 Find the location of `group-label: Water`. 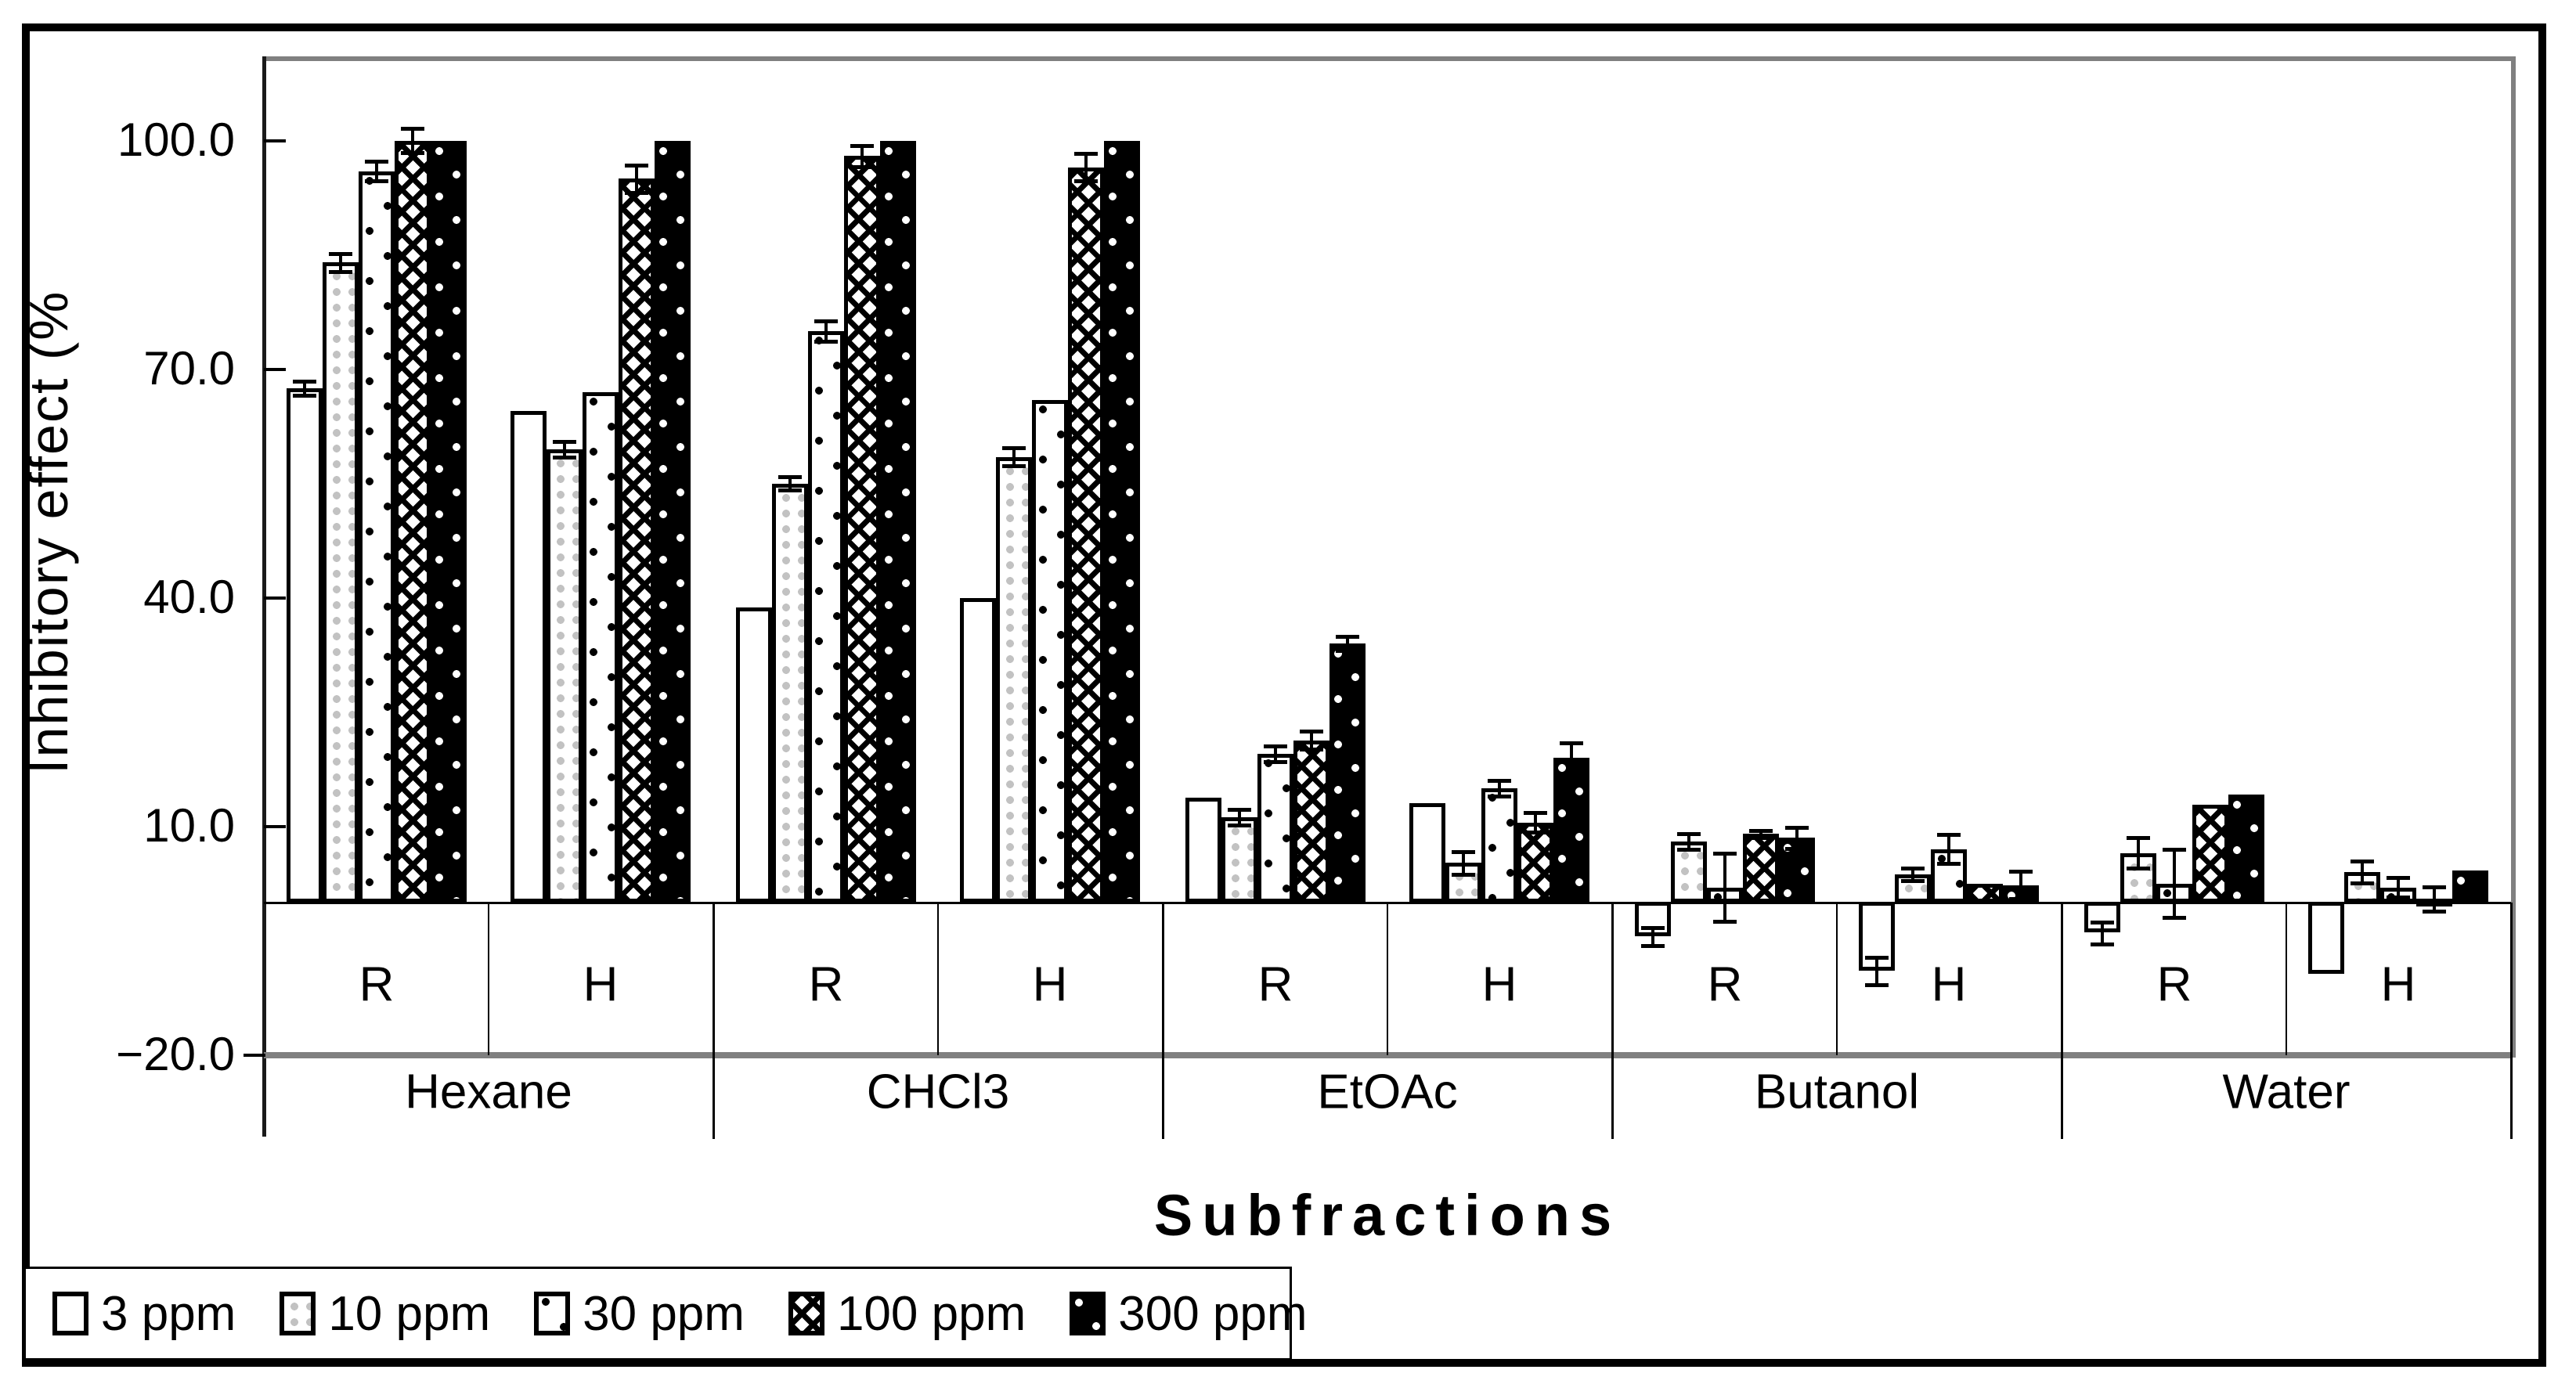

group-label: Water is located at coordinates (2286, 1092).